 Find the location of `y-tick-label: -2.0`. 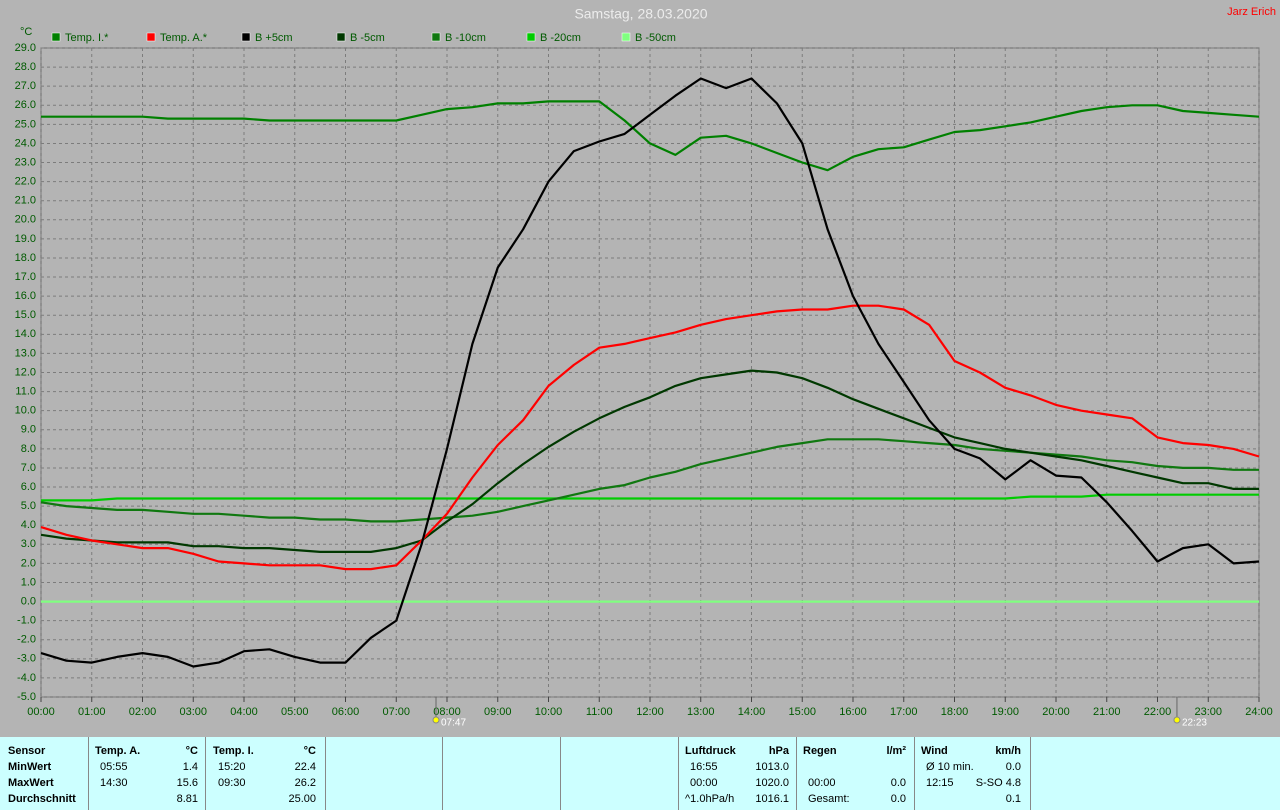

y-tick-label: -2.0 is located at coordinates (26, 640).